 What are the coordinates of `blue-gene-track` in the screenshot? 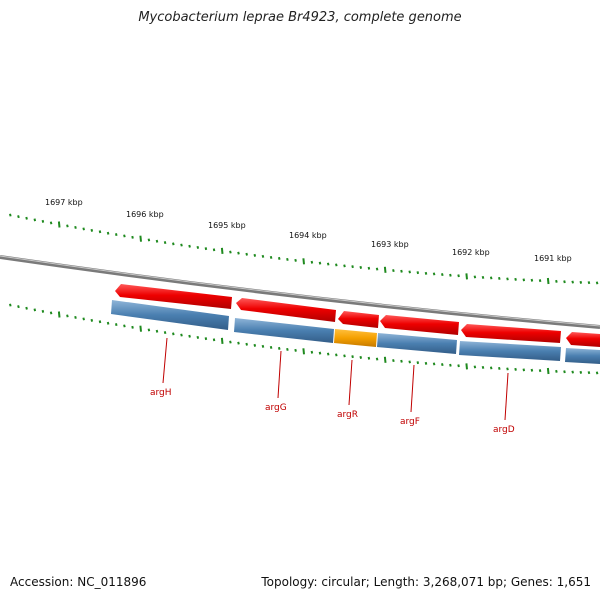 It's located at (355, 332).